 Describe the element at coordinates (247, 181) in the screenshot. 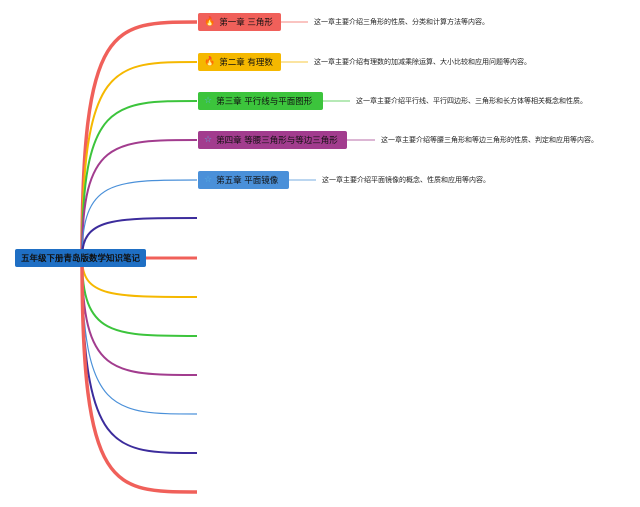

I see `chapter-label: 第五章 平面镜像` at that location.